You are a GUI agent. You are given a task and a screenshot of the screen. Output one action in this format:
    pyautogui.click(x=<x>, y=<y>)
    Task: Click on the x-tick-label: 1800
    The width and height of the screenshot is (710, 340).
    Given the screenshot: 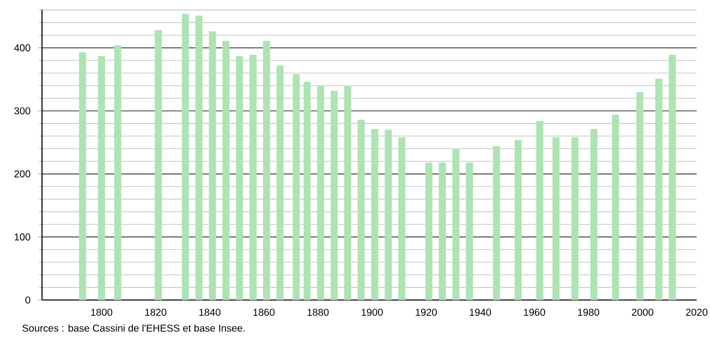 What is the action you would take?
    pyautogui.click(x=101, y=312)
    